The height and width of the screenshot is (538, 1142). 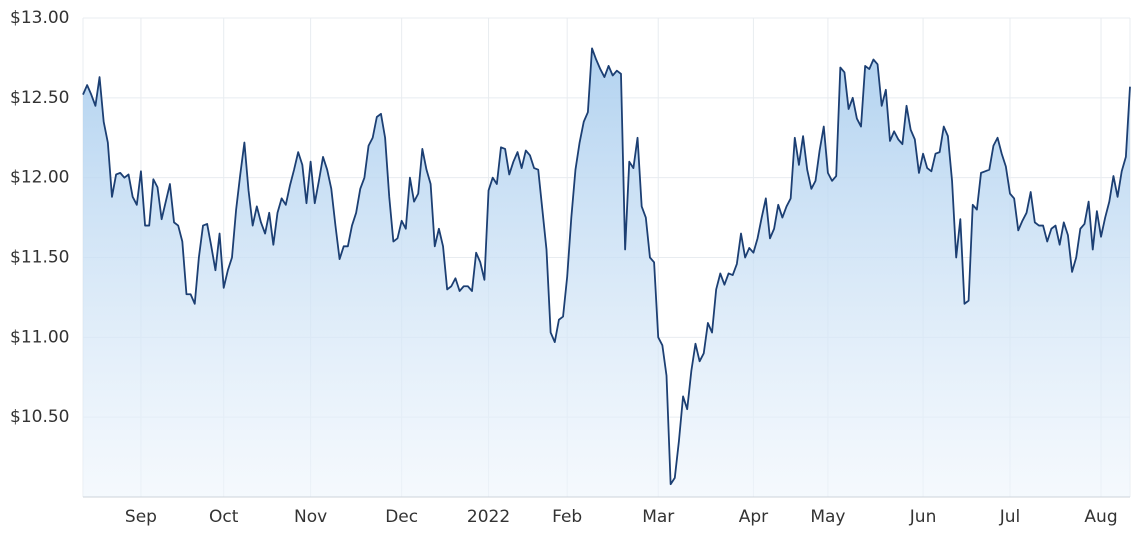 What do you see at coordinates (401, 517) in the screenshot?
I see `x-tick-label: Dec` at bounding box center [401, 517].